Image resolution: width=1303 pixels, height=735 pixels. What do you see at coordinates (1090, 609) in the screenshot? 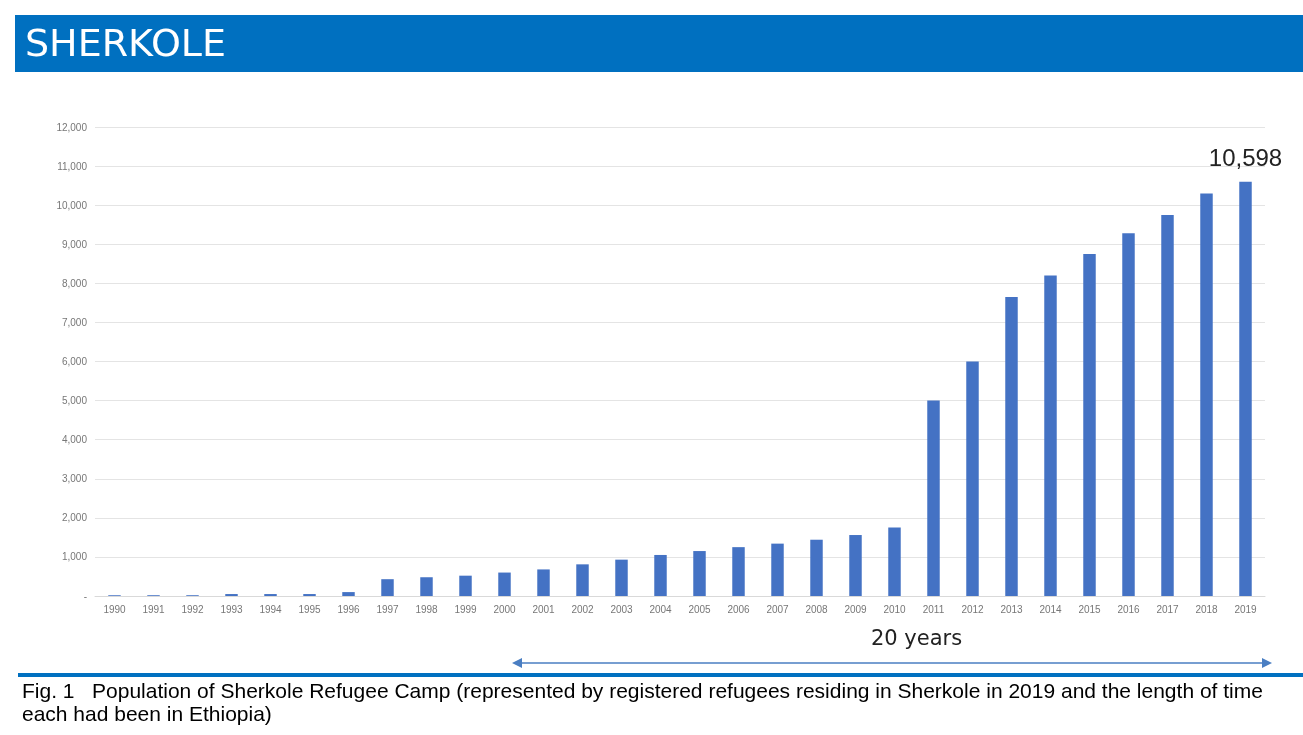
I see `x-tick-label: 2015` at bounding box center [1090, 609].